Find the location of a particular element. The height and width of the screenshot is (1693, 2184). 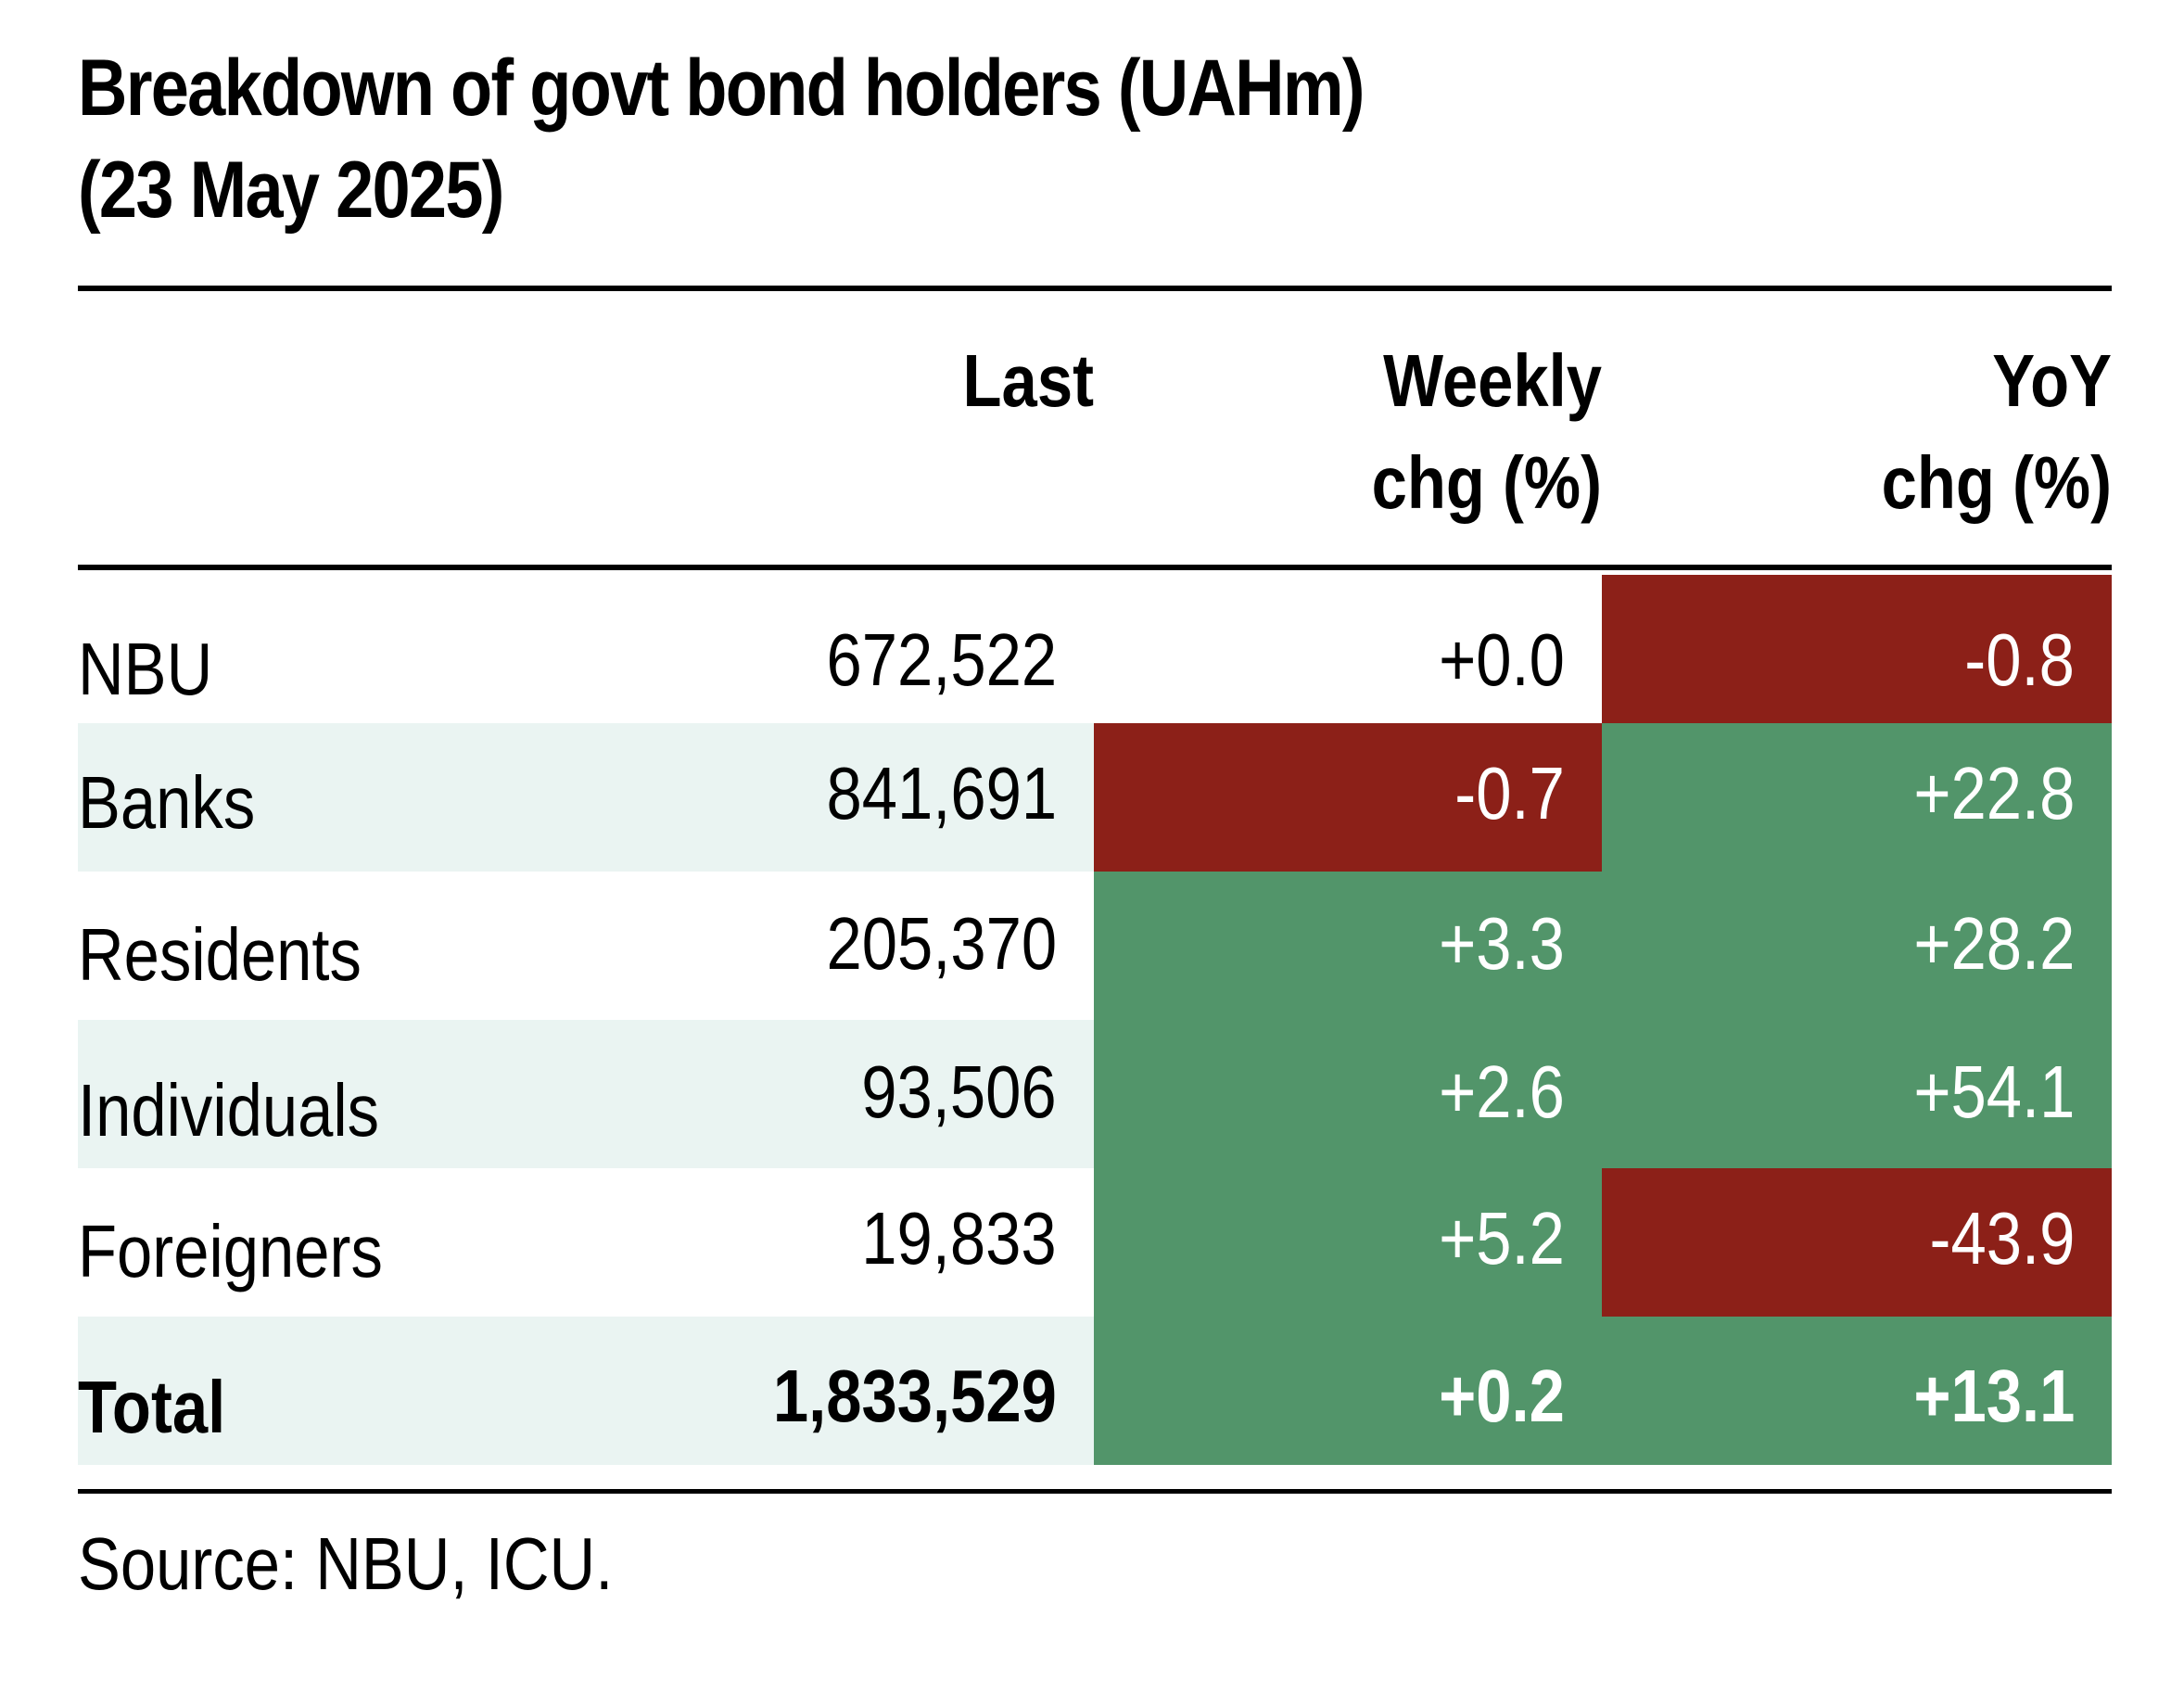

row-label-cell: Banks is located at coordinates (586, 797).